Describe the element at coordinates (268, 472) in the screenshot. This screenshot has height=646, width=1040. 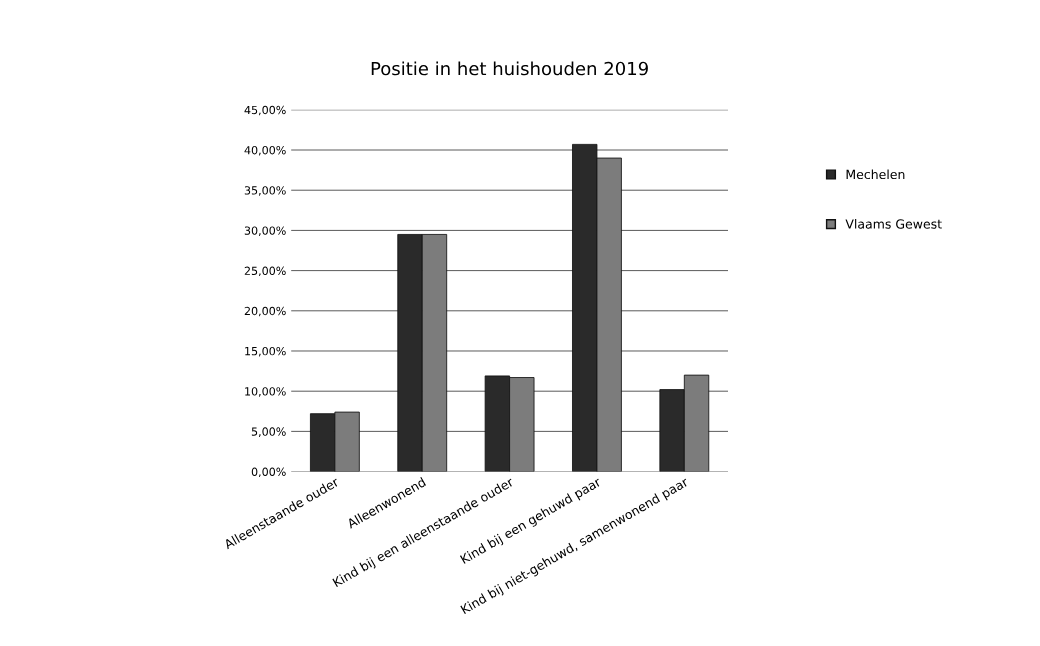
I see `y-tick-label: 0,00%` at that location.